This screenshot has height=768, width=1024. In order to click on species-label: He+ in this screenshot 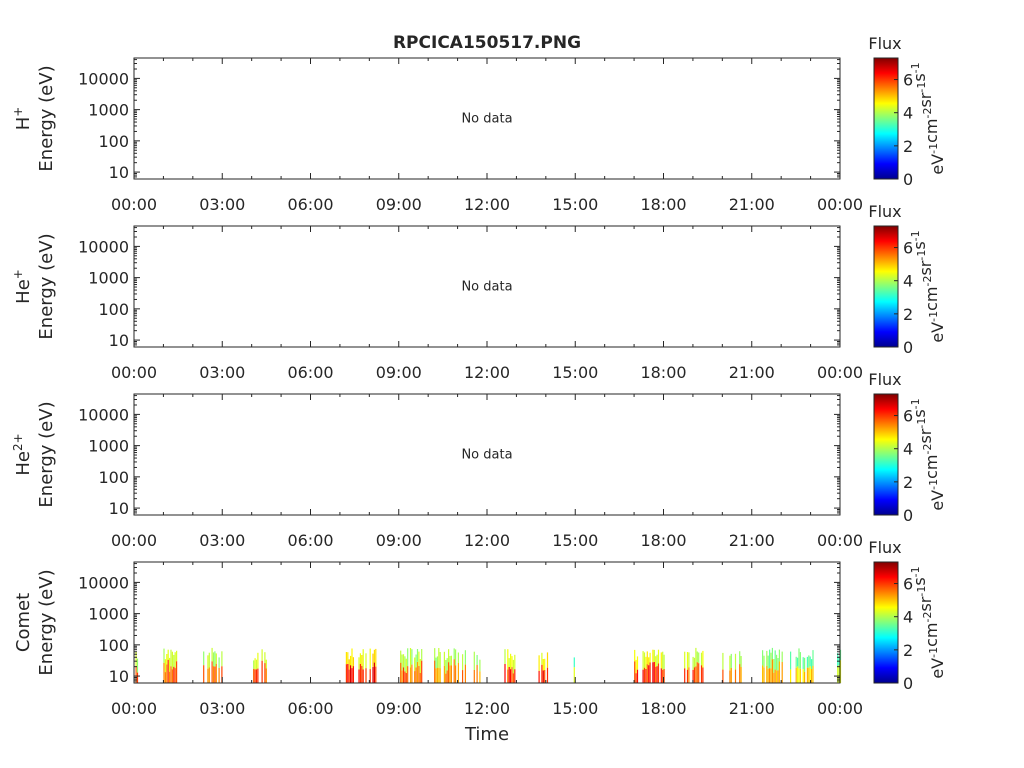, I will do `click(22, 286)`.